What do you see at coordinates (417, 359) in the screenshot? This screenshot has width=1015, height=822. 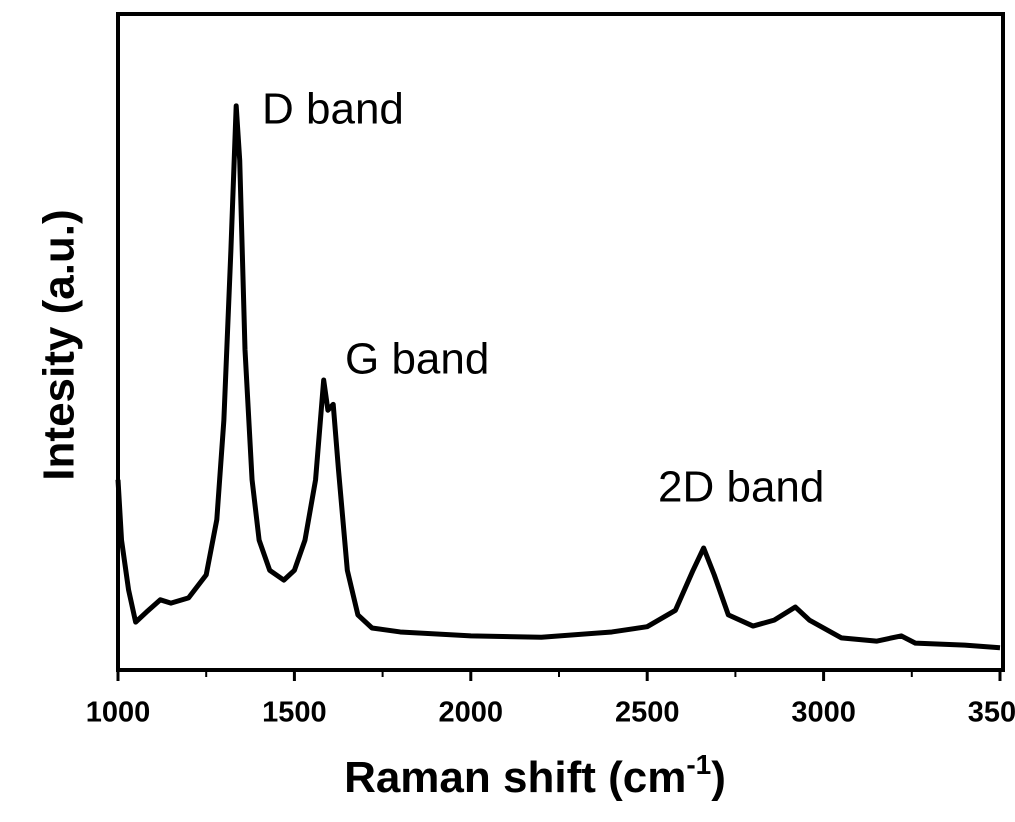 I see `band-annotation: G band` at bounding box center [417, 359].